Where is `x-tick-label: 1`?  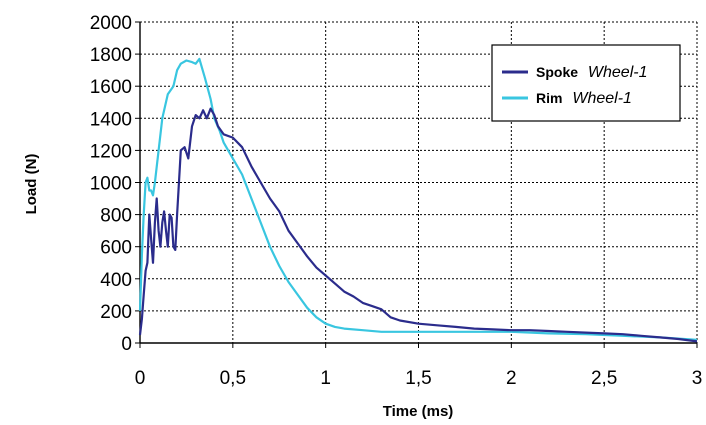 x-tick-label: 1 is located at coordinates (325, 378).